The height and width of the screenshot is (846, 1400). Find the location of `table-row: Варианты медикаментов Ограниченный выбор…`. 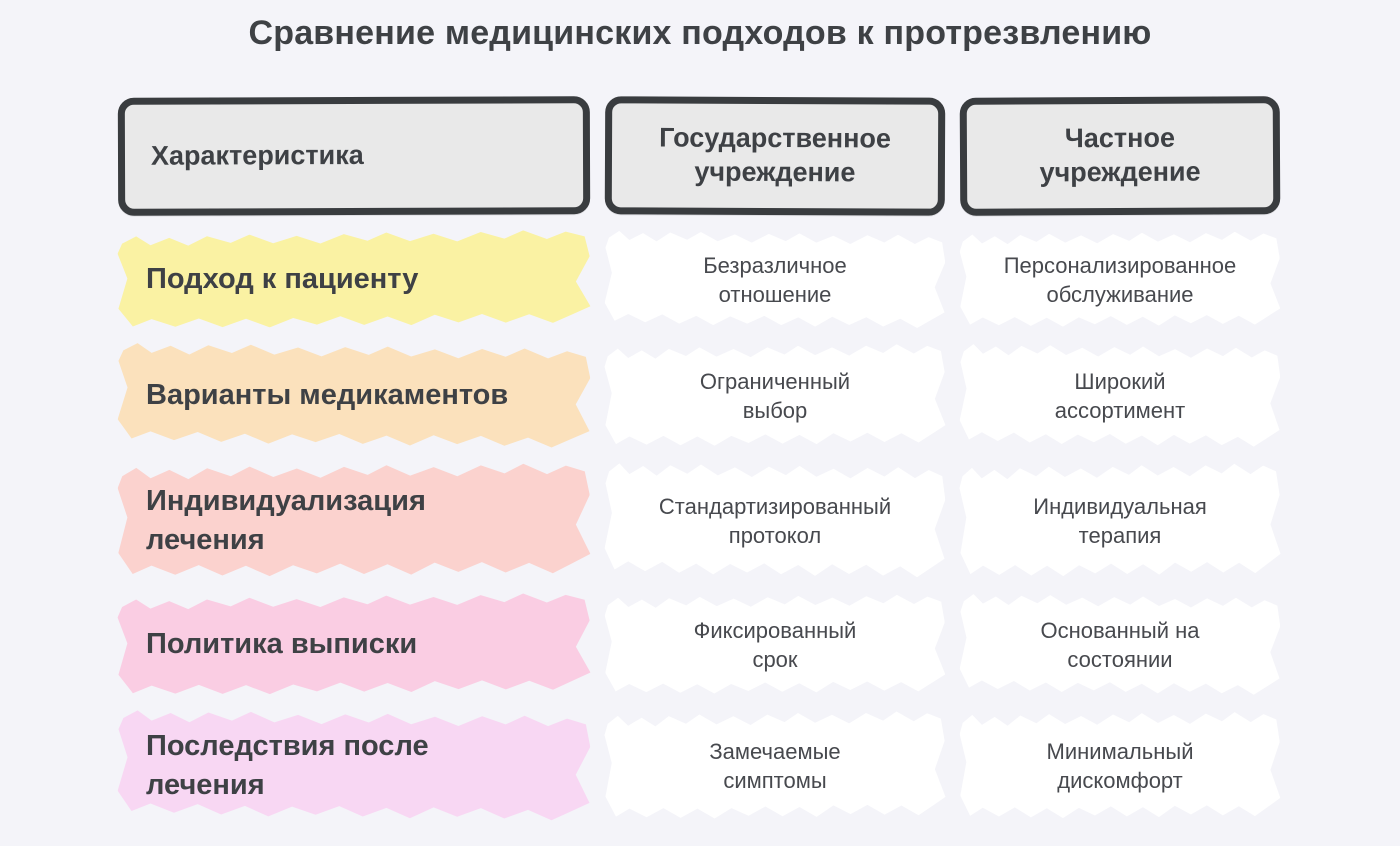

table-row: Варианты медикаментов Ограниченный выбор… is located at coordinates (699, 396).